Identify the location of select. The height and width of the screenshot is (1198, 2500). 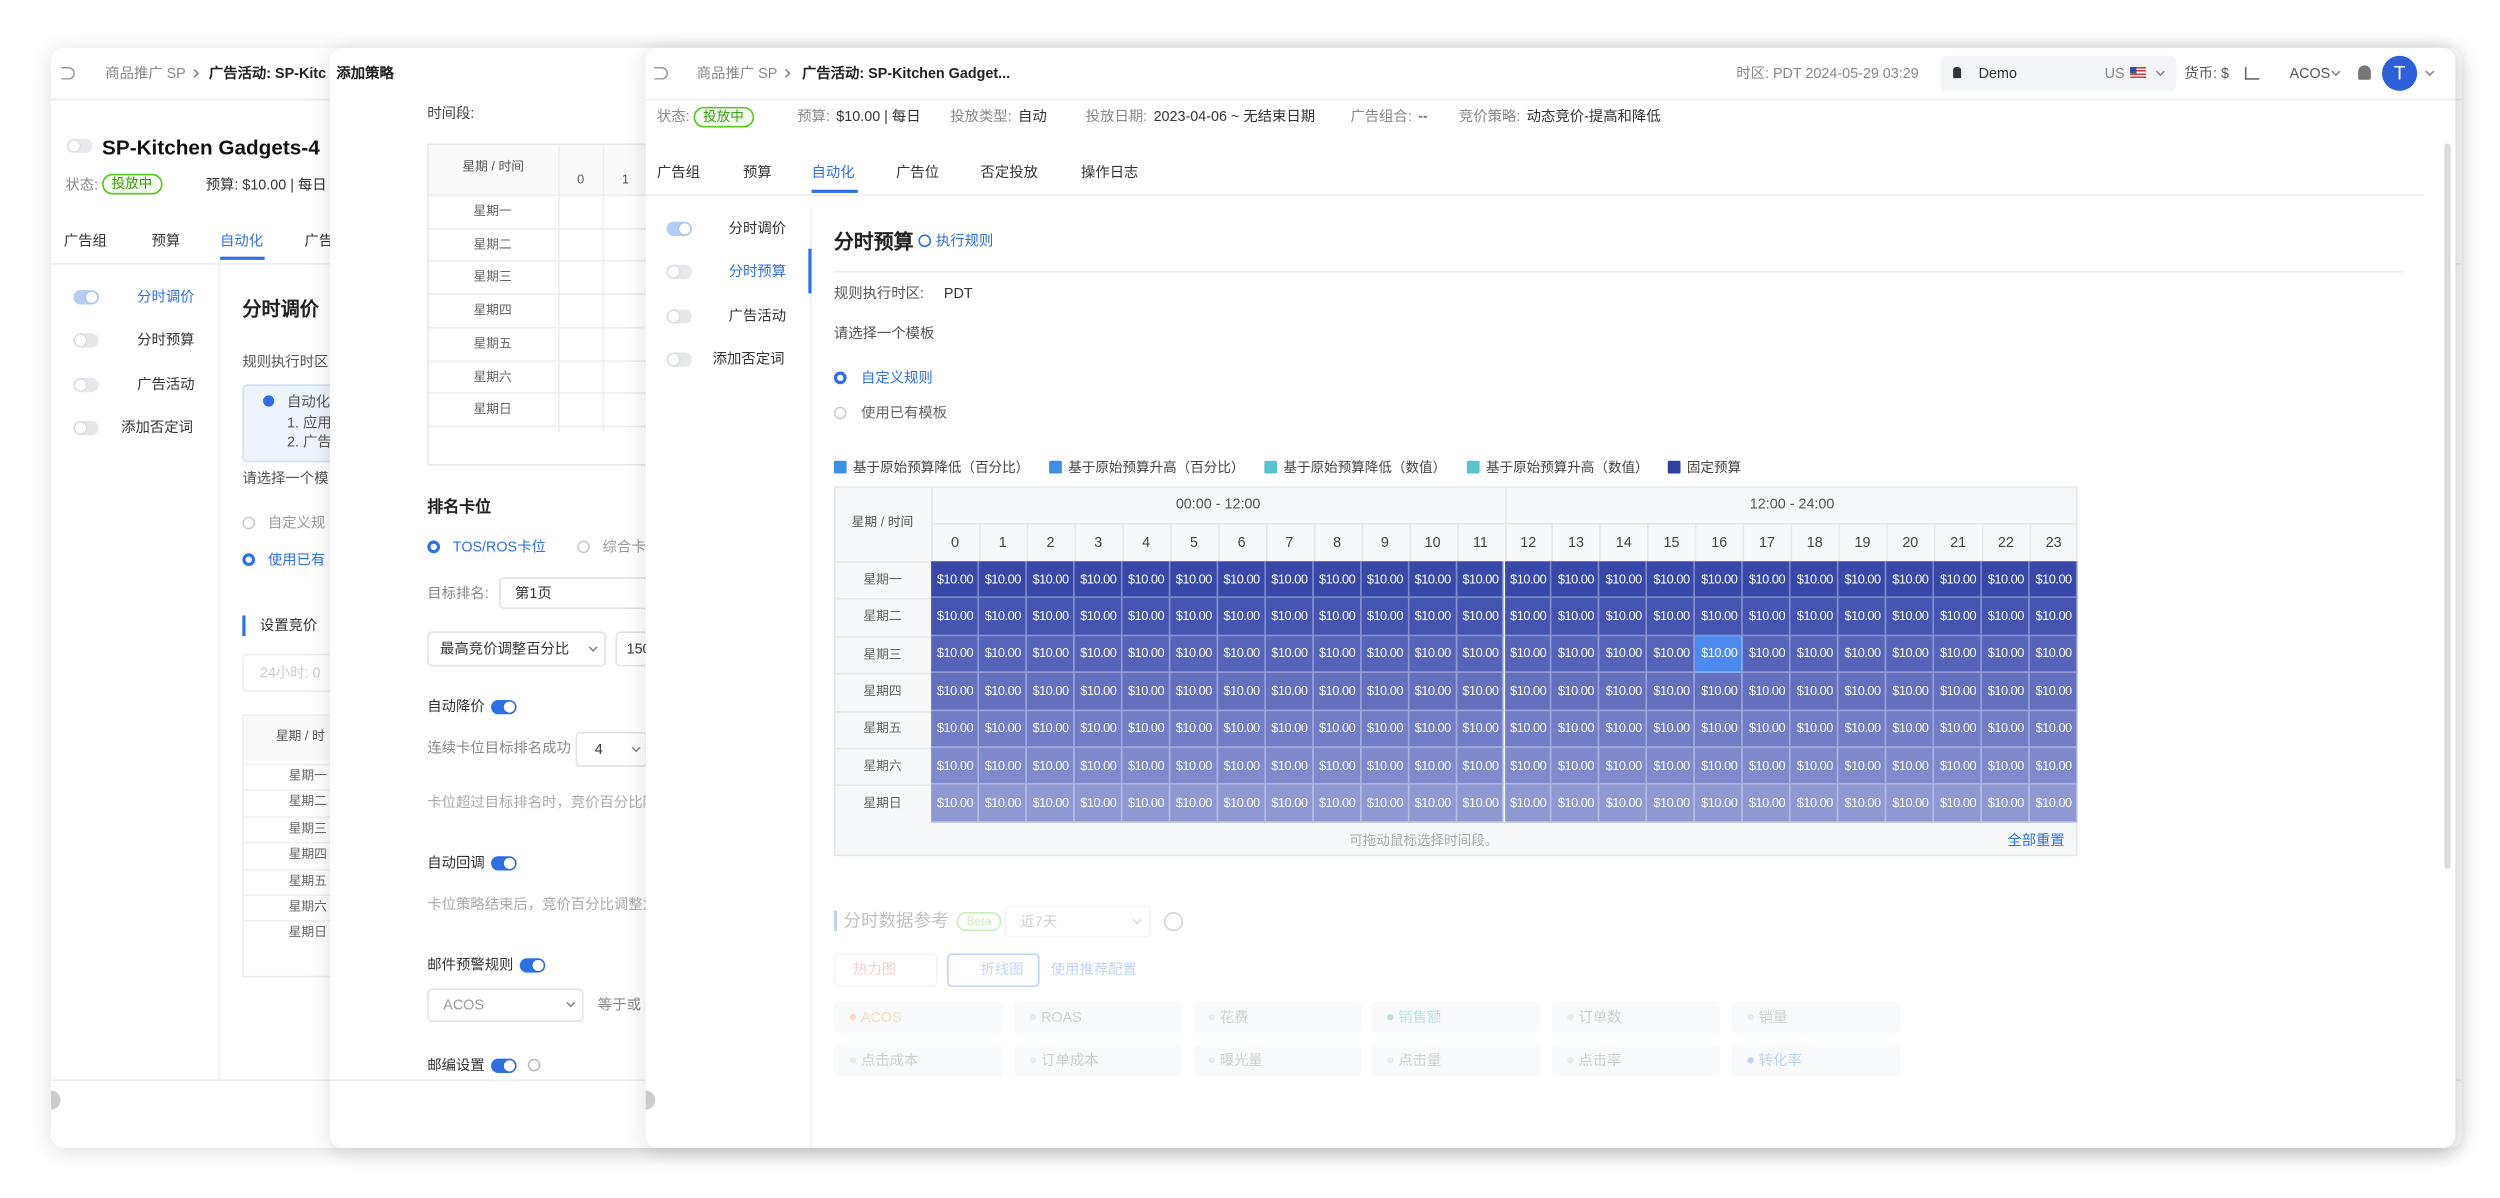
(505, 1005).